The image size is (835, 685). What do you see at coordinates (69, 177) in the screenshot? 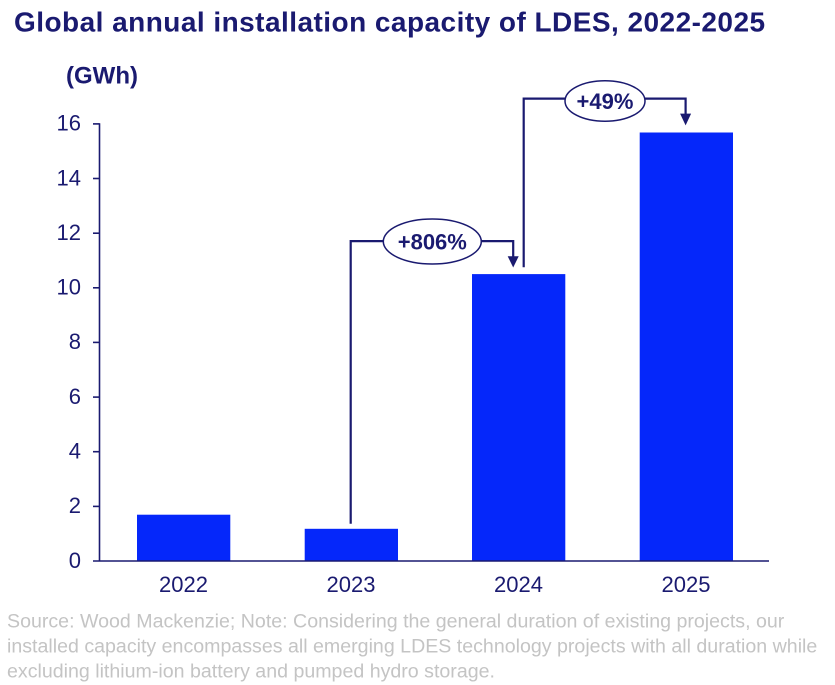
I see `svg-text: 14` at bounding box center [69, 177].